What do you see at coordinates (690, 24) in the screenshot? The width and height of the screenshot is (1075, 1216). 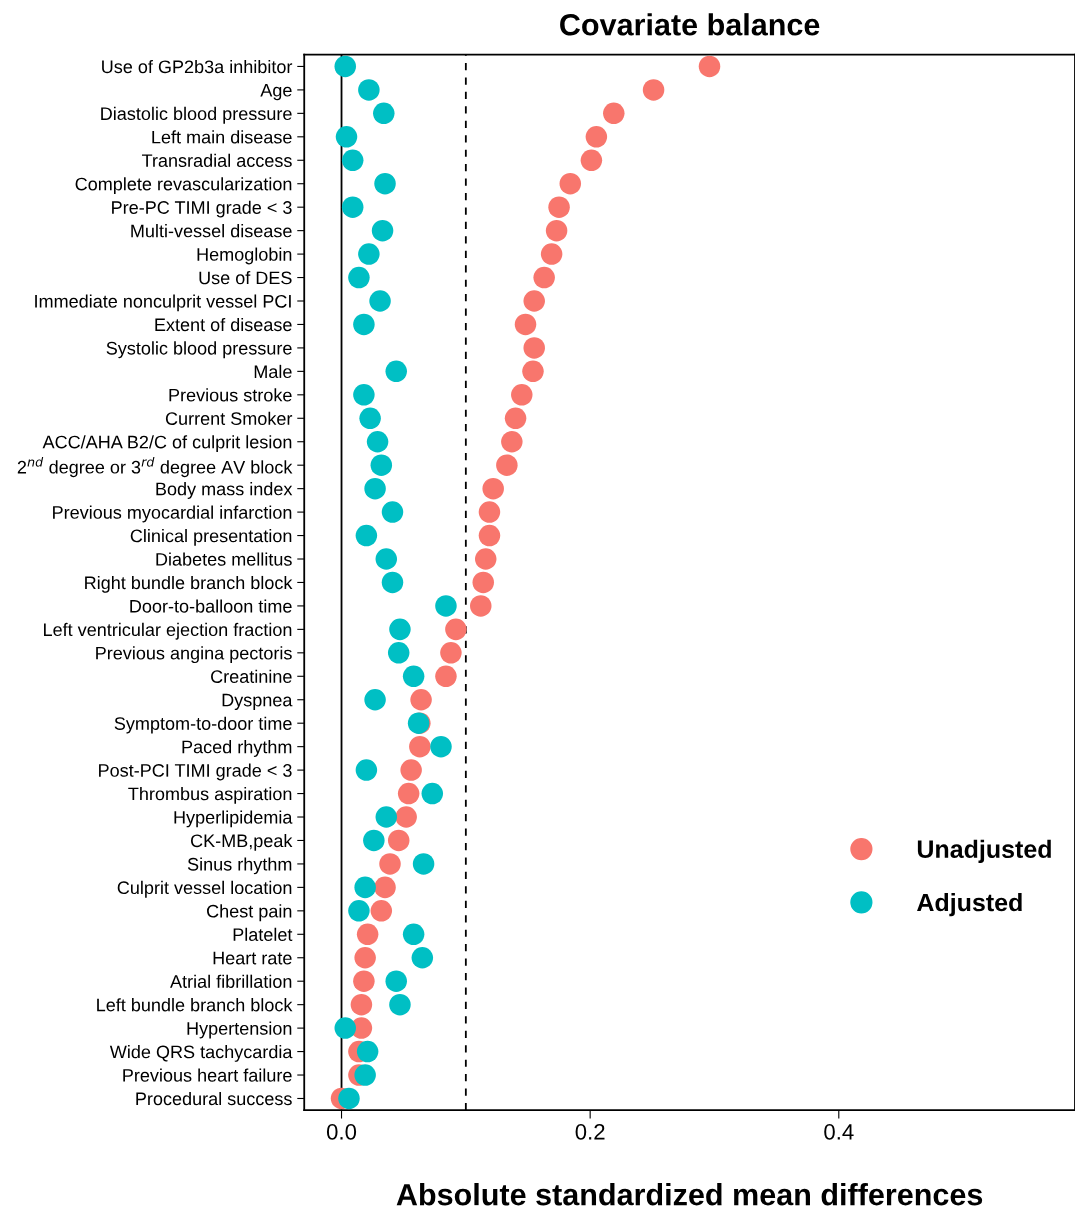 I see `chart-title: Covariate balance` at bounding box center [690, 24].